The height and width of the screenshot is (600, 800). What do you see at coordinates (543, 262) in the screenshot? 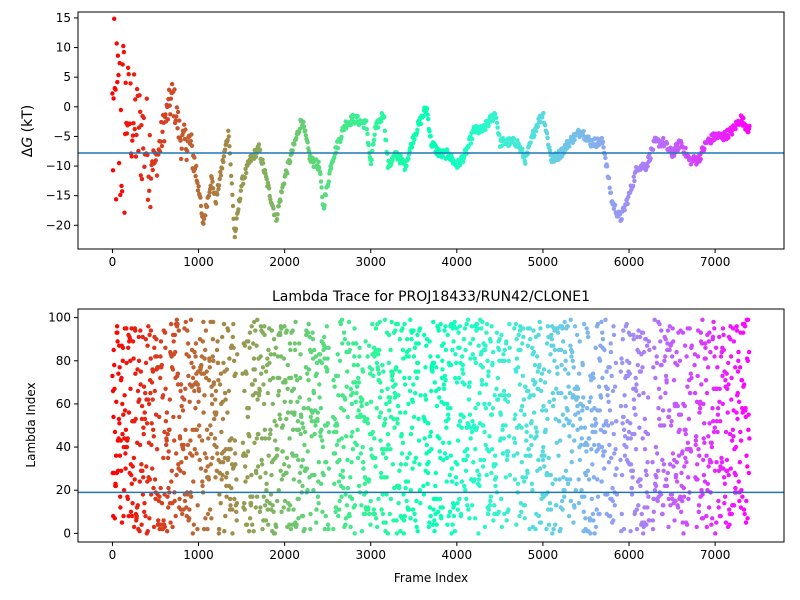
I see `x-tick-label: 5000` at bounding box center [543, 262].